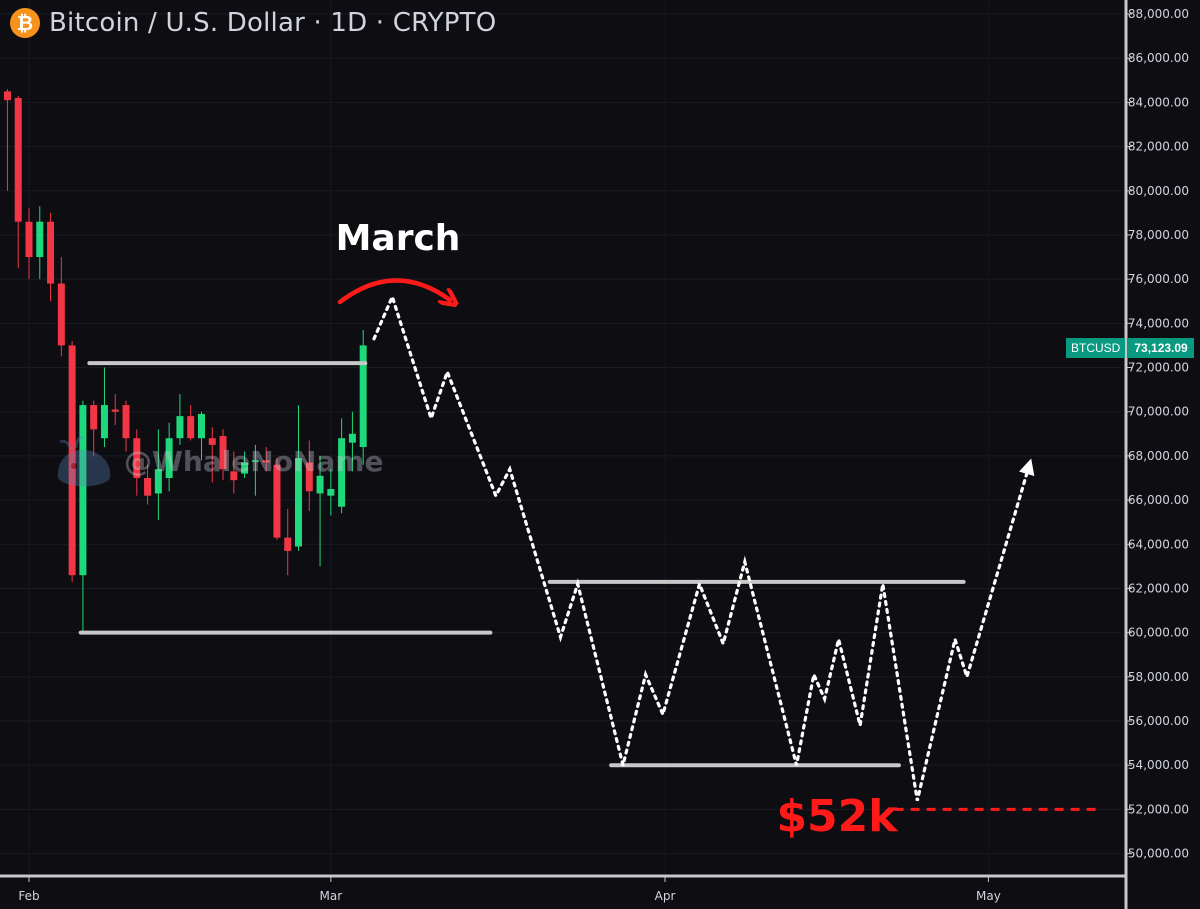 This screenshot has height=909, width=1200. Describe the element at coordinates (1158, 677) in the screenshot. I see `price-tick-label: 58,000.00` at that location.